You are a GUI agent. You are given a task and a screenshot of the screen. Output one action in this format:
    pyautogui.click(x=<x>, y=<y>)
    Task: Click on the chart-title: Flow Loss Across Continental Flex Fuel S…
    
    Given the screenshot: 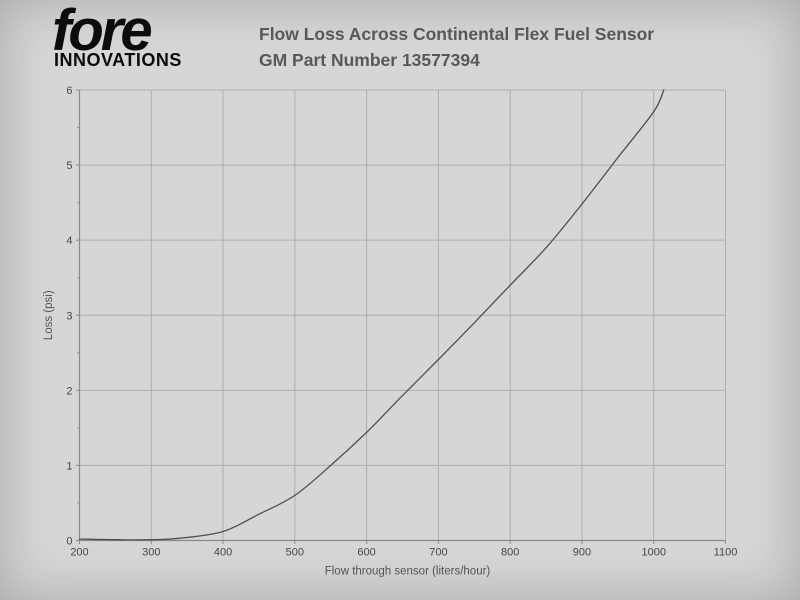 What is the action you would take?
    pyautogui.click(x=456, y=47)
    